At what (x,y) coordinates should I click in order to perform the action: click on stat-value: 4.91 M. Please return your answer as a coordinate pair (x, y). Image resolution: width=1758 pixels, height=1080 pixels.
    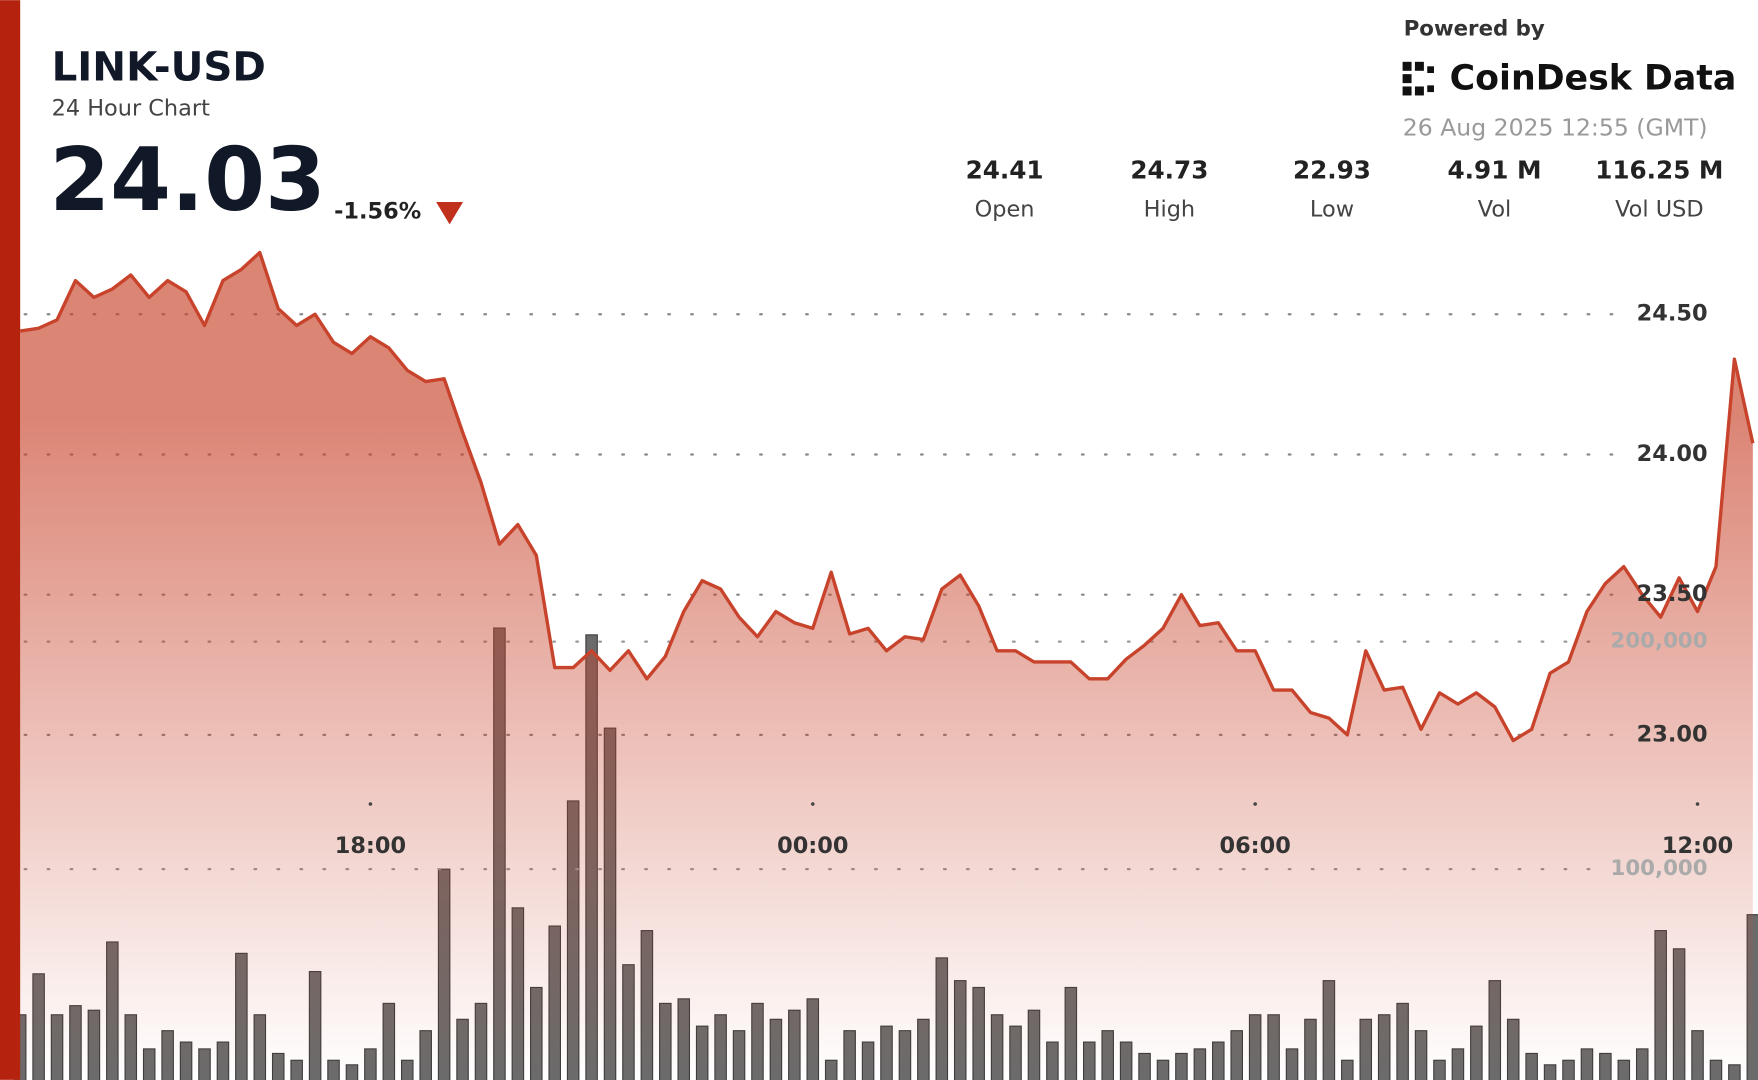
    Looking at the image, I should click on (1495, 170).